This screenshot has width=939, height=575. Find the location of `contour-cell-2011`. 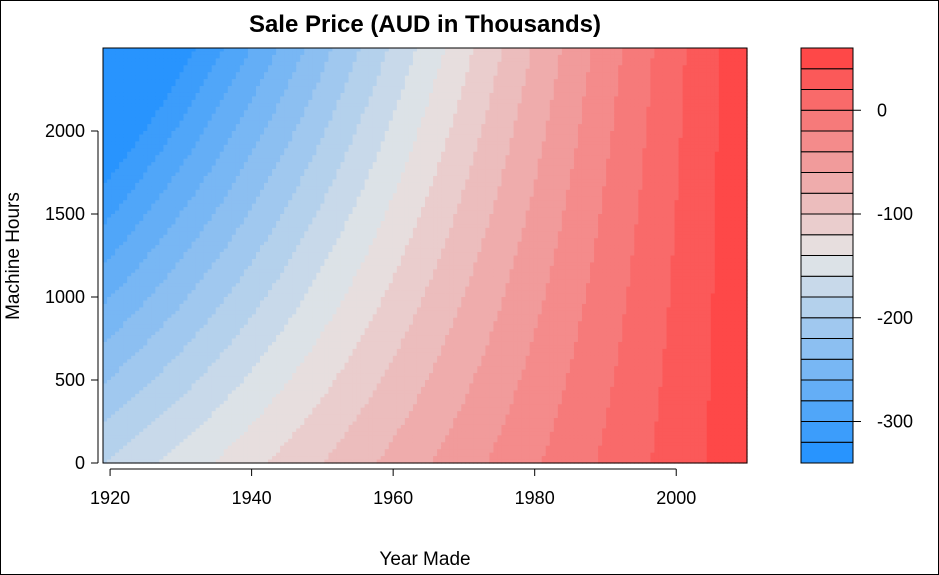

contour-cell-2011 is located at coordinates (471, 92).